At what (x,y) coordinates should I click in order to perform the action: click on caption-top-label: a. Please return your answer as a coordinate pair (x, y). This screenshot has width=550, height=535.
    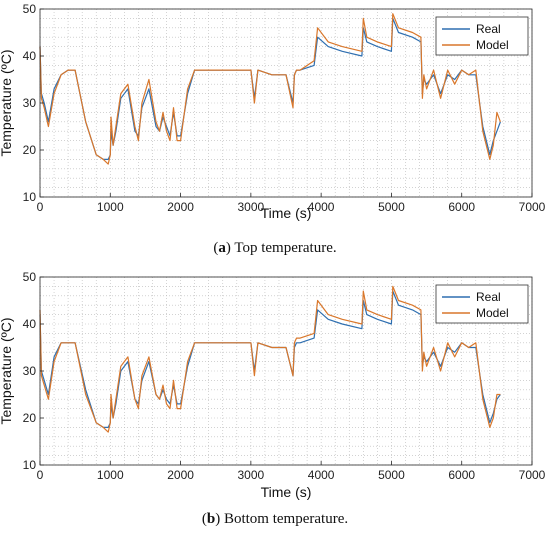
    Looking at the image, I should click on (222, 248).